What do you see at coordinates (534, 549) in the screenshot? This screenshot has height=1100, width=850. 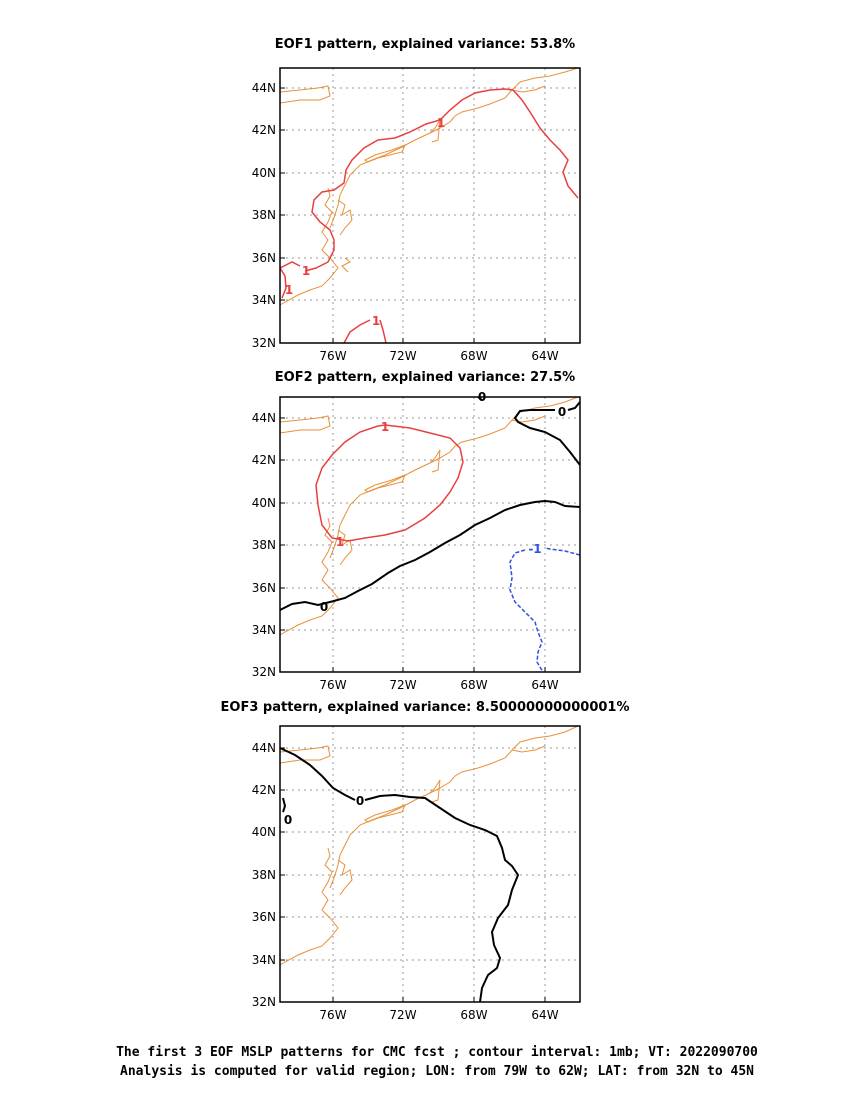 I see `contour-label: -1` at bounding box center [534, 549].